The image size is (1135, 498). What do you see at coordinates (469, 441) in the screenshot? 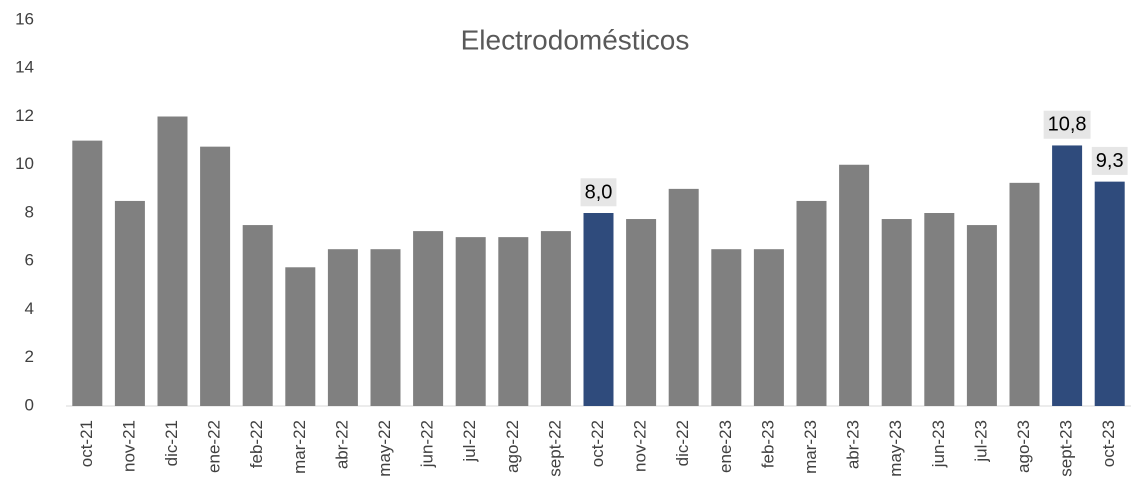
I see `x-tick-label: jul-22` at bounding box center [469, 441].